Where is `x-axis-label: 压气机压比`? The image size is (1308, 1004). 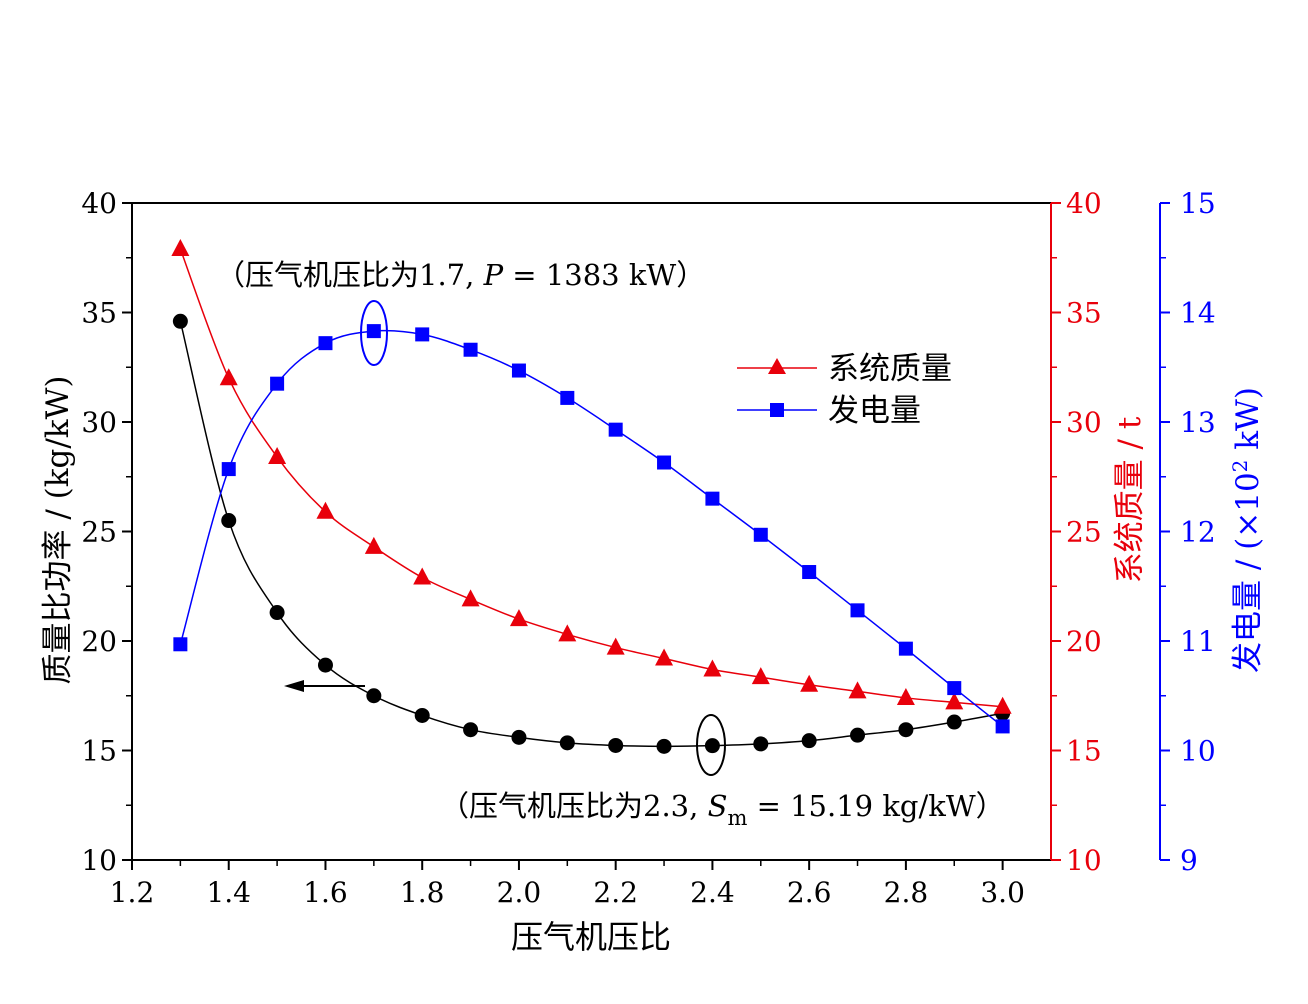 x-axis-label: 压气机压比 is located at coordinates (591, 937).